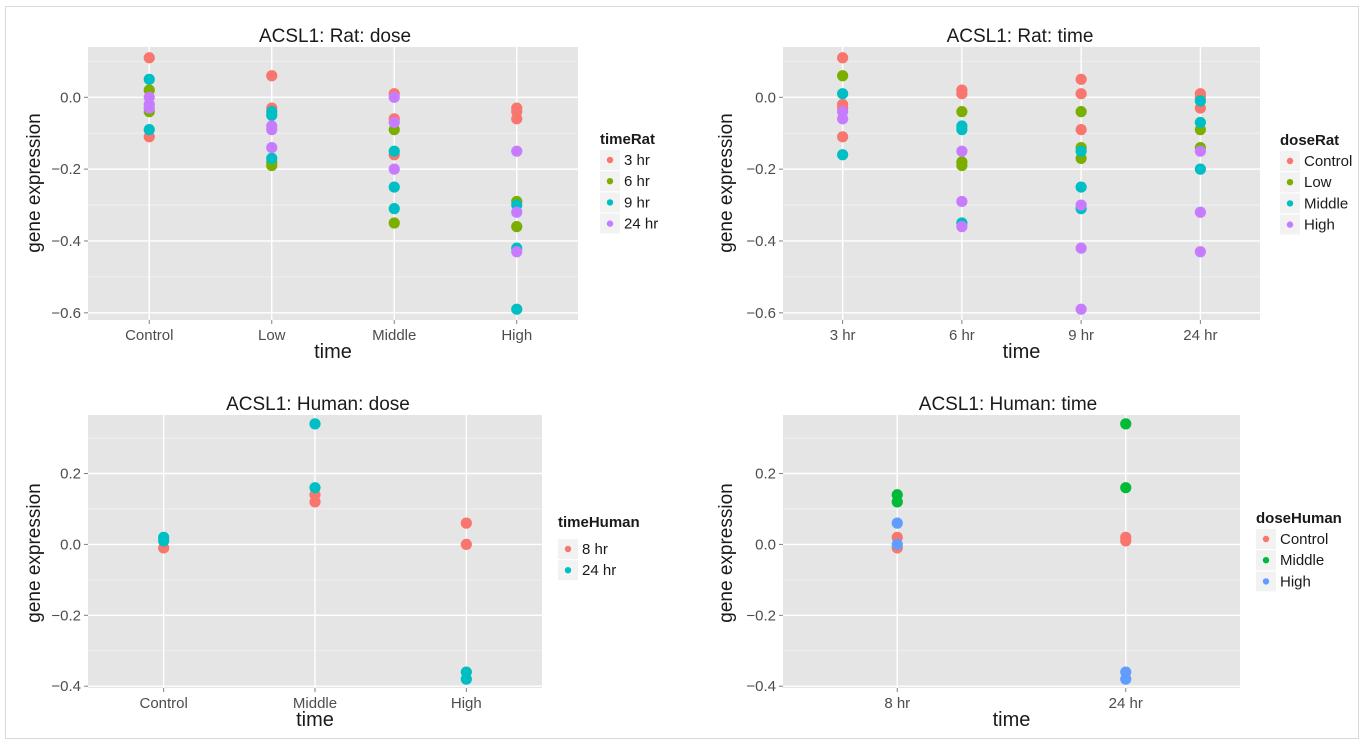 The width and height of the screenshot is (1361, 746). Describe the element at coordinates (897, 703) in the screenshot. I see `x-tick-label: 8 hr` at that location.